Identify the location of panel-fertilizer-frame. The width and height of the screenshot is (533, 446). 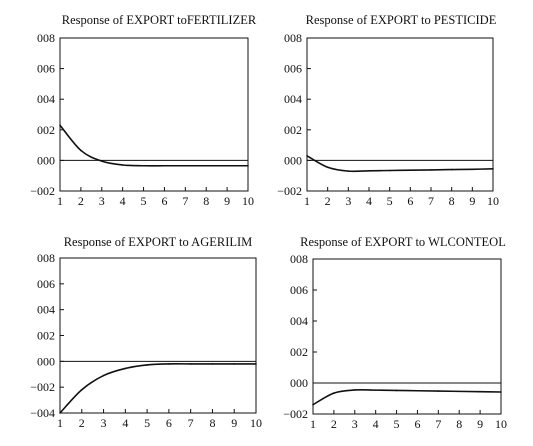
(154, 114).